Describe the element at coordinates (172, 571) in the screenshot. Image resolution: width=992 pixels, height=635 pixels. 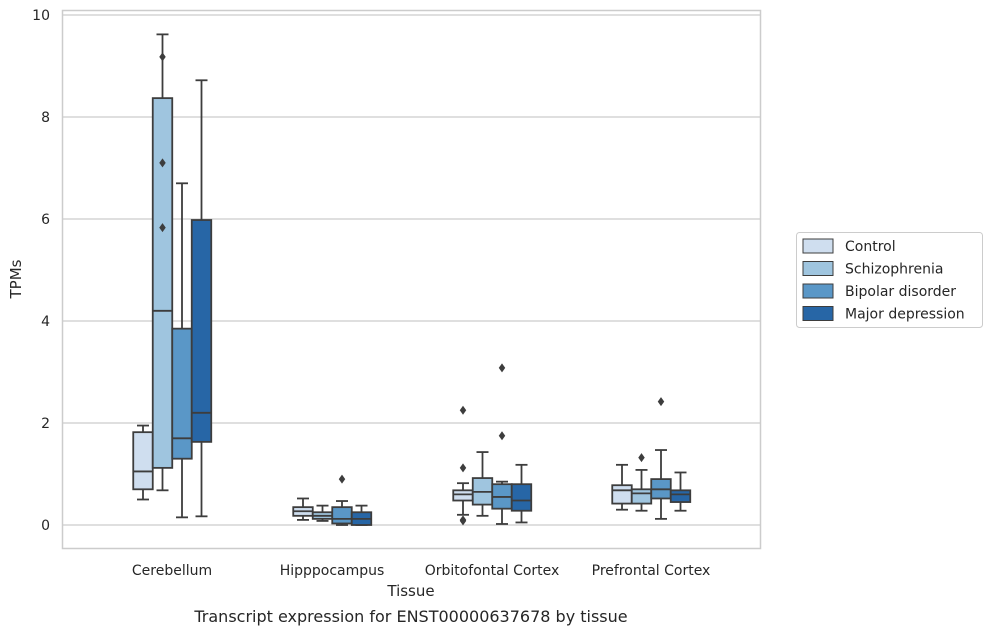
I see `x-tick-label: Cerebellum` at that location.